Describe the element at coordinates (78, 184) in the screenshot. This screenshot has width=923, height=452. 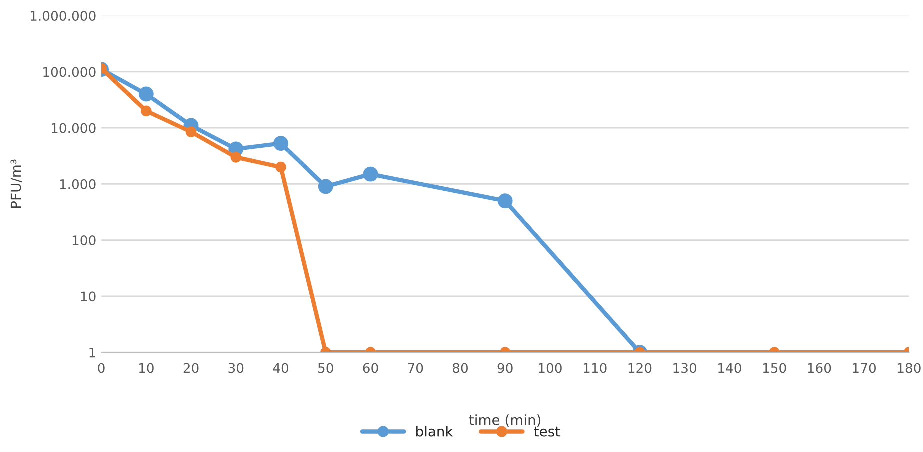
I see `y-tick-label: 1.000` at that location.